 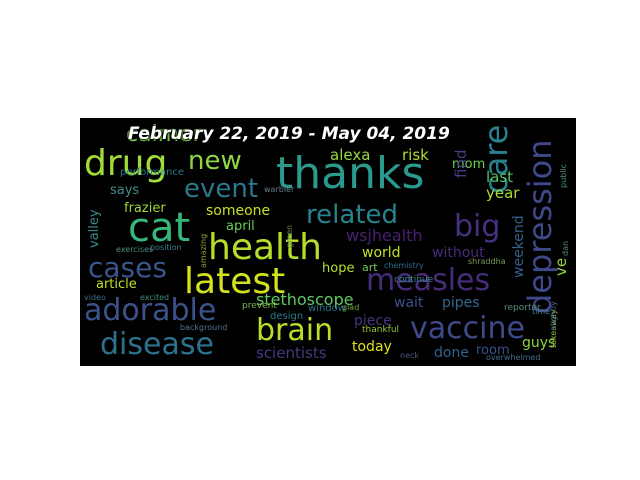 I want to click on word: without, so click(x=458, y=253).